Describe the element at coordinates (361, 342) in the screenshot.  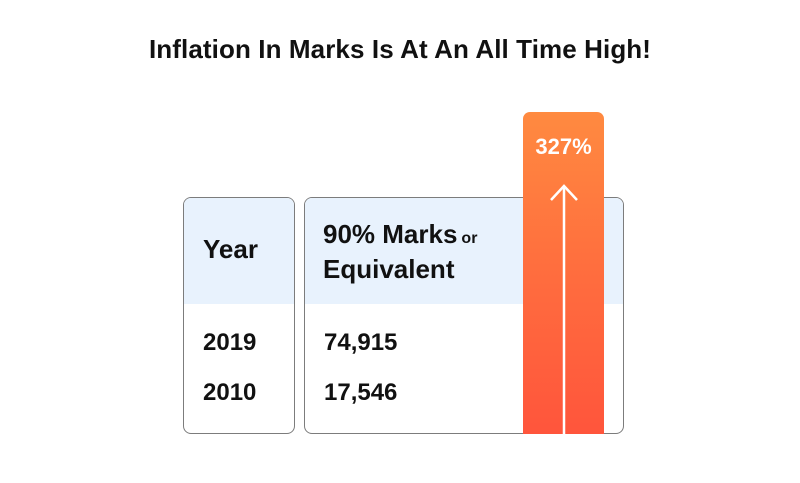
I see `marks-cell-2019: 74,915` at that location.